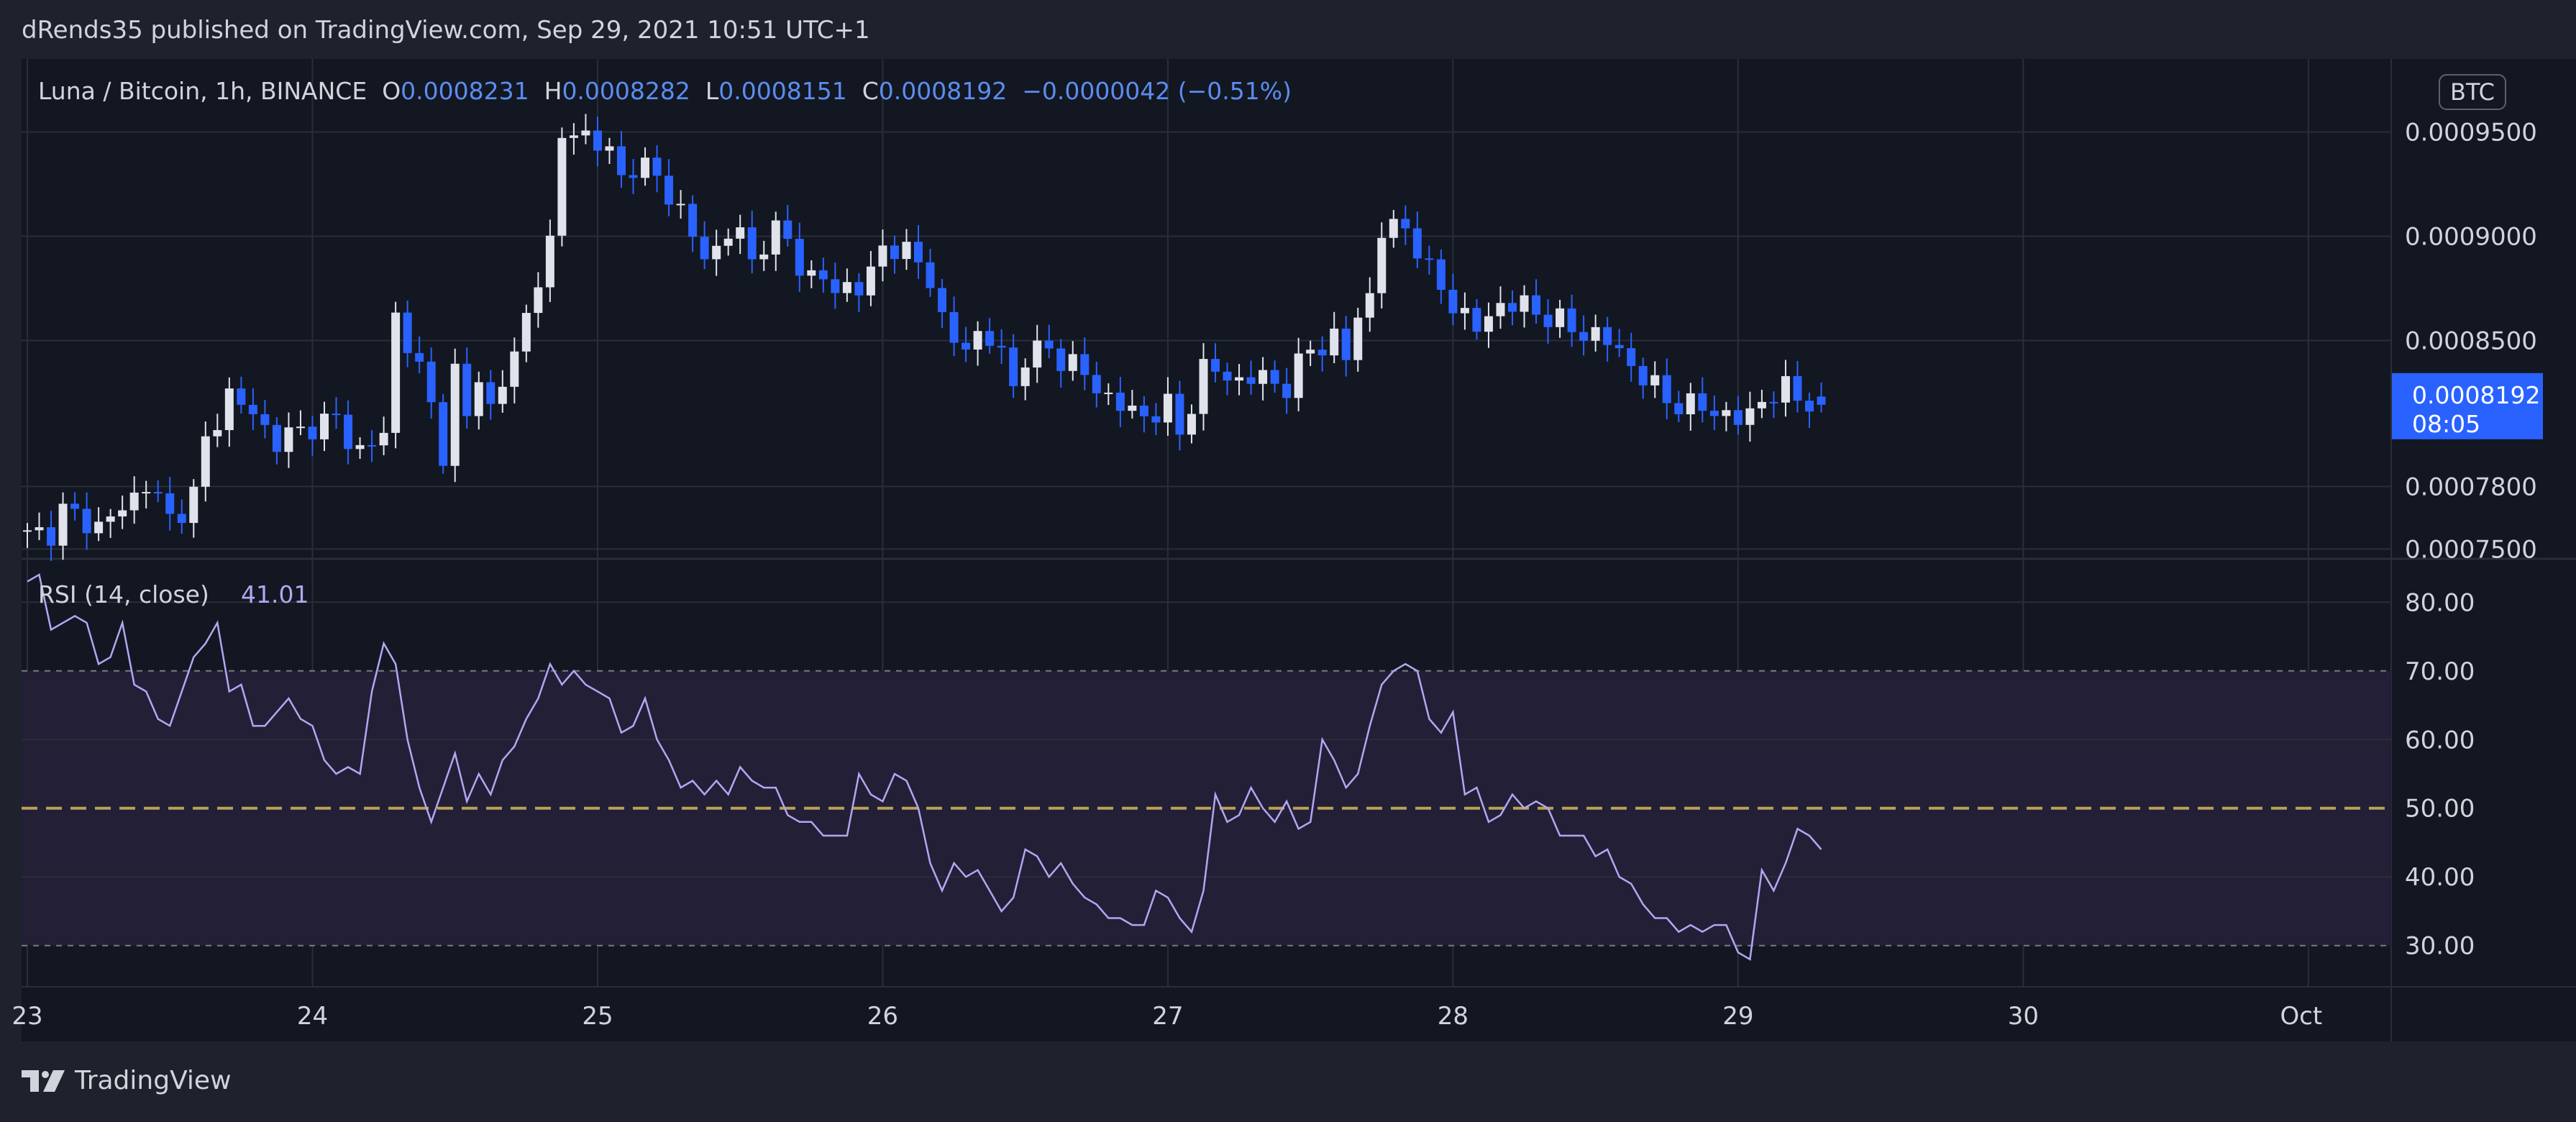 This screenshot has height=1122, width=2576. What do you see at coordinates (2440, 671) in the screenshot?
I see `rsi-tick-label: 70.00` at bounding box center [2440, 671].